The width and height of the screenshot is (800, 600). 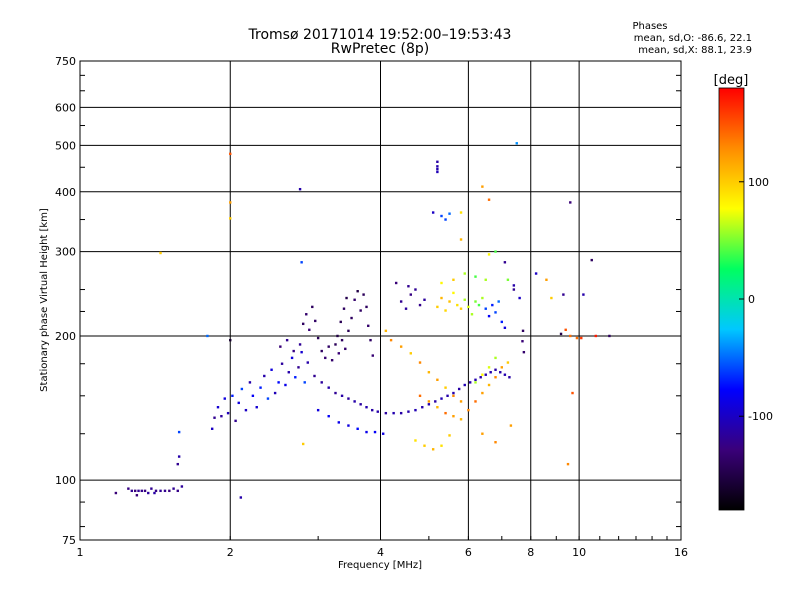 What do you see at coordinates (760, 416) in the screenshot?
I see `colorbar-tick-label: -100` at bounding box center [760, 416].